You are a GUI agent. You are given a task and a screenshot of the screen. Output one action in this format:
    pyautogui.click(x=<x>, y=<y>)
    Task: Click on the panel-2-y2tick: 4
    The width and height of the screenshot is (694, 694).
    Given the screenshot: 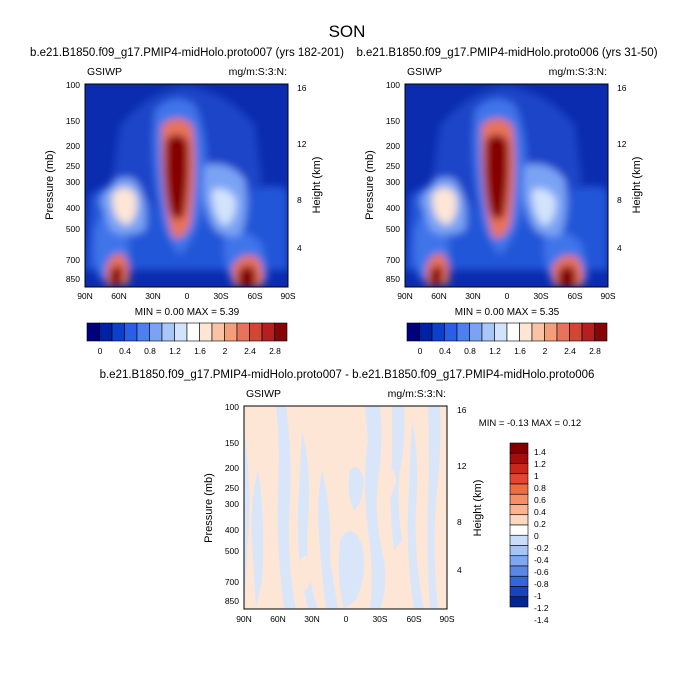 What is the action you would take?
    pyautogui.click(x=619, y=248)
    